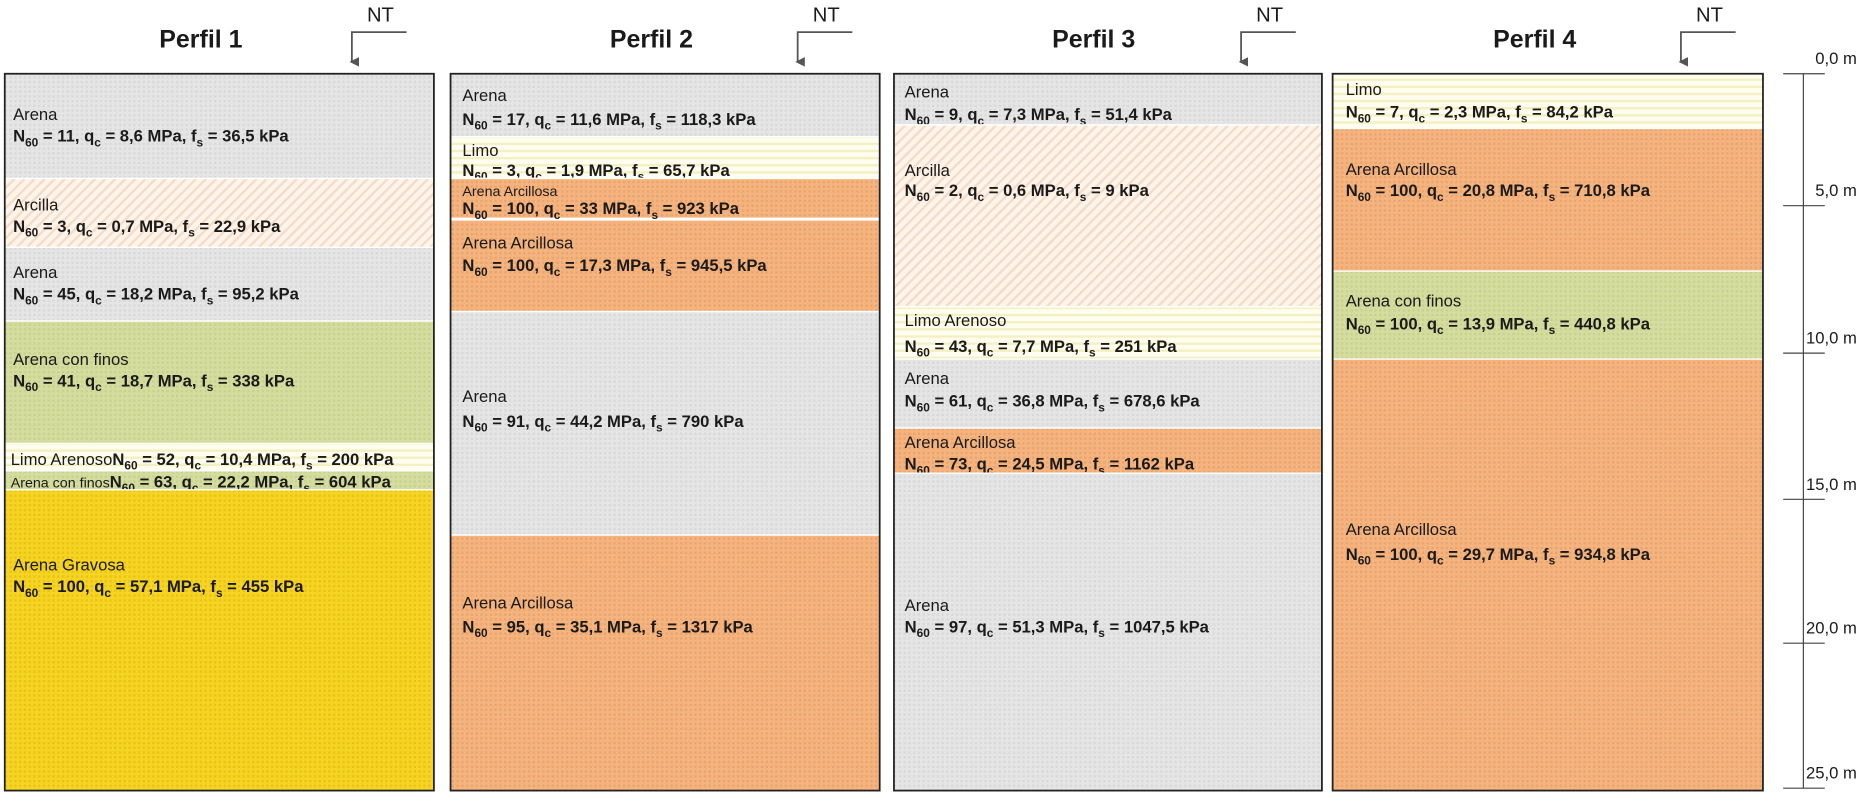 Image resolution: width=1864 pixels, height=793 pixels. Describe the element at coordinates (1404, 554) in the screenshot. I see `property-text: 100` at that location.